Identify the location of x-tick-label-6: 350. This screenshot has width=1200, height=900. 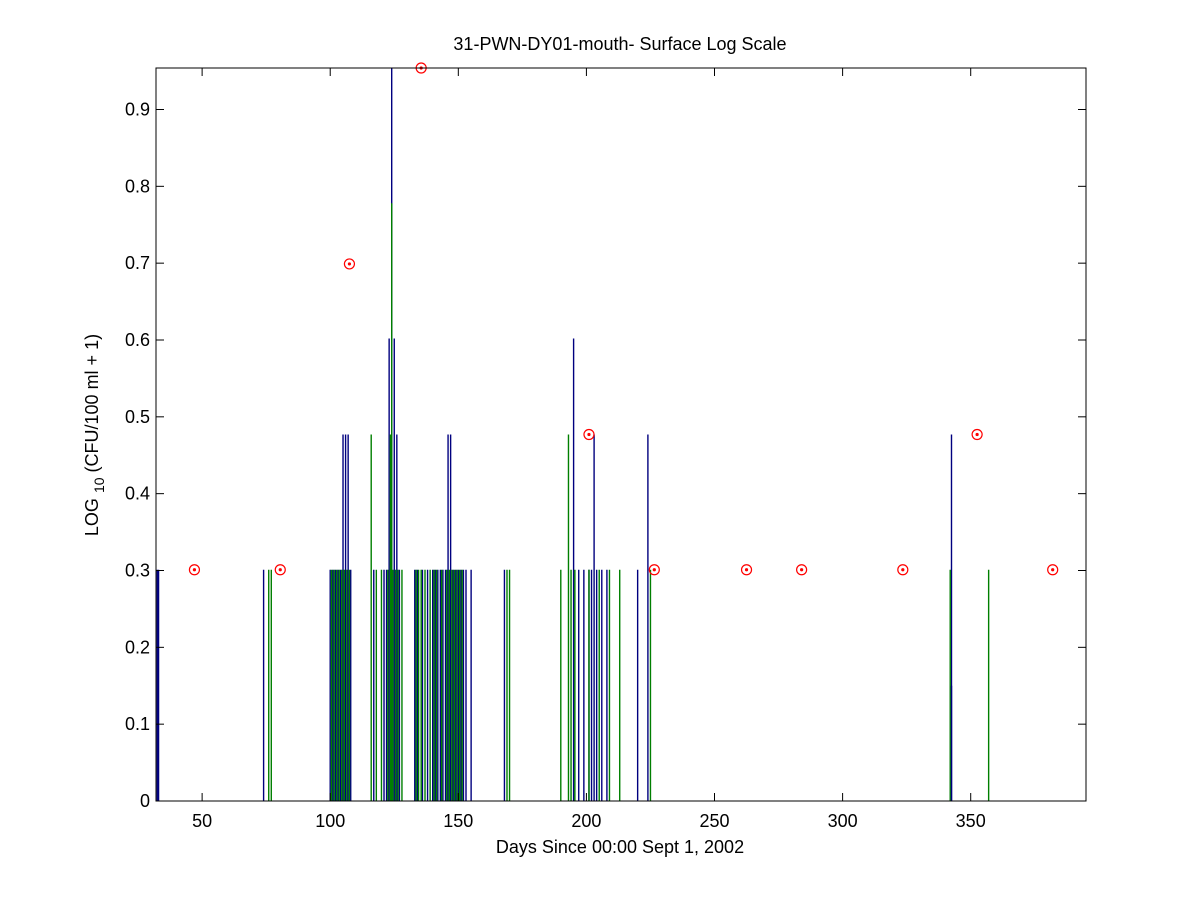
(971, 821).